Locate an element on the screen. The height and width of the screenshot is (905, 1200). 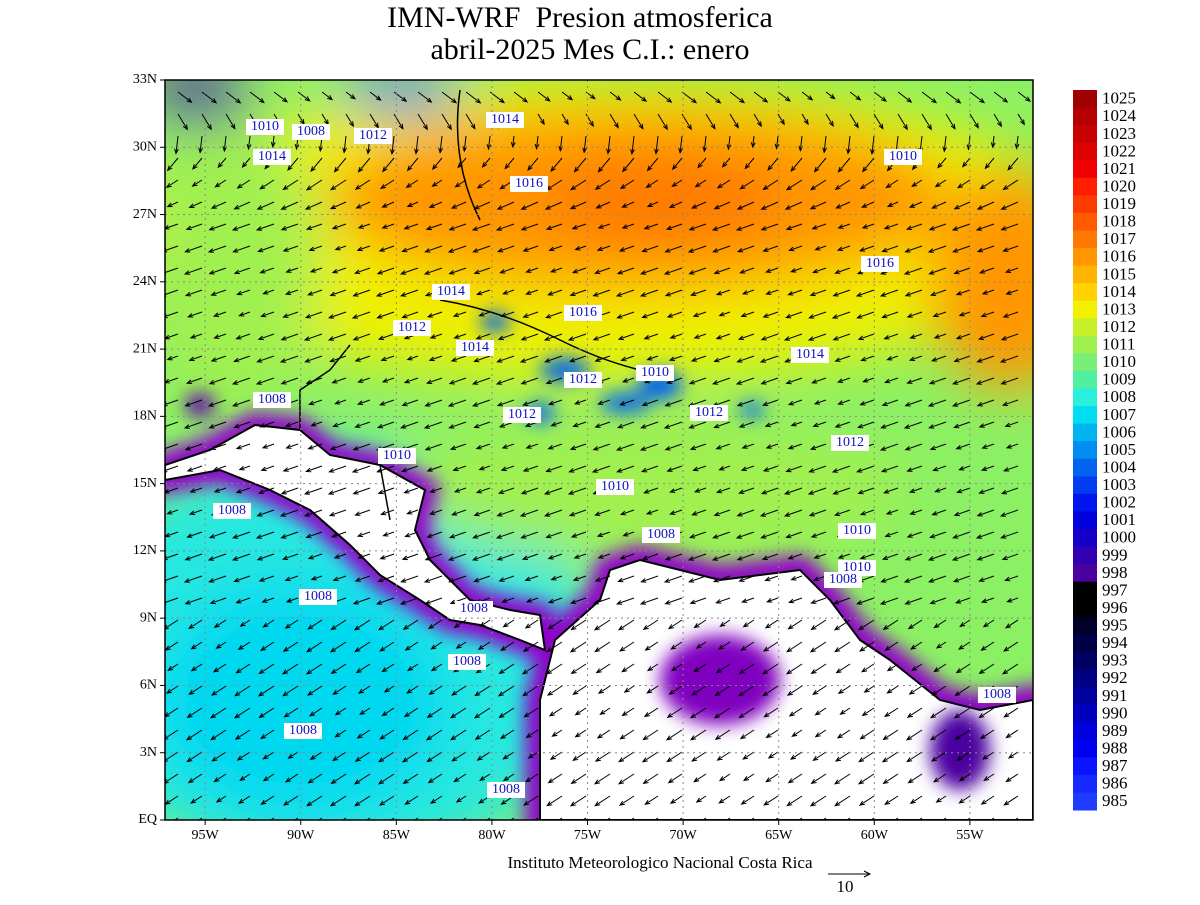
colorbar-label: 1022 is located at coordinates (1119, 150).